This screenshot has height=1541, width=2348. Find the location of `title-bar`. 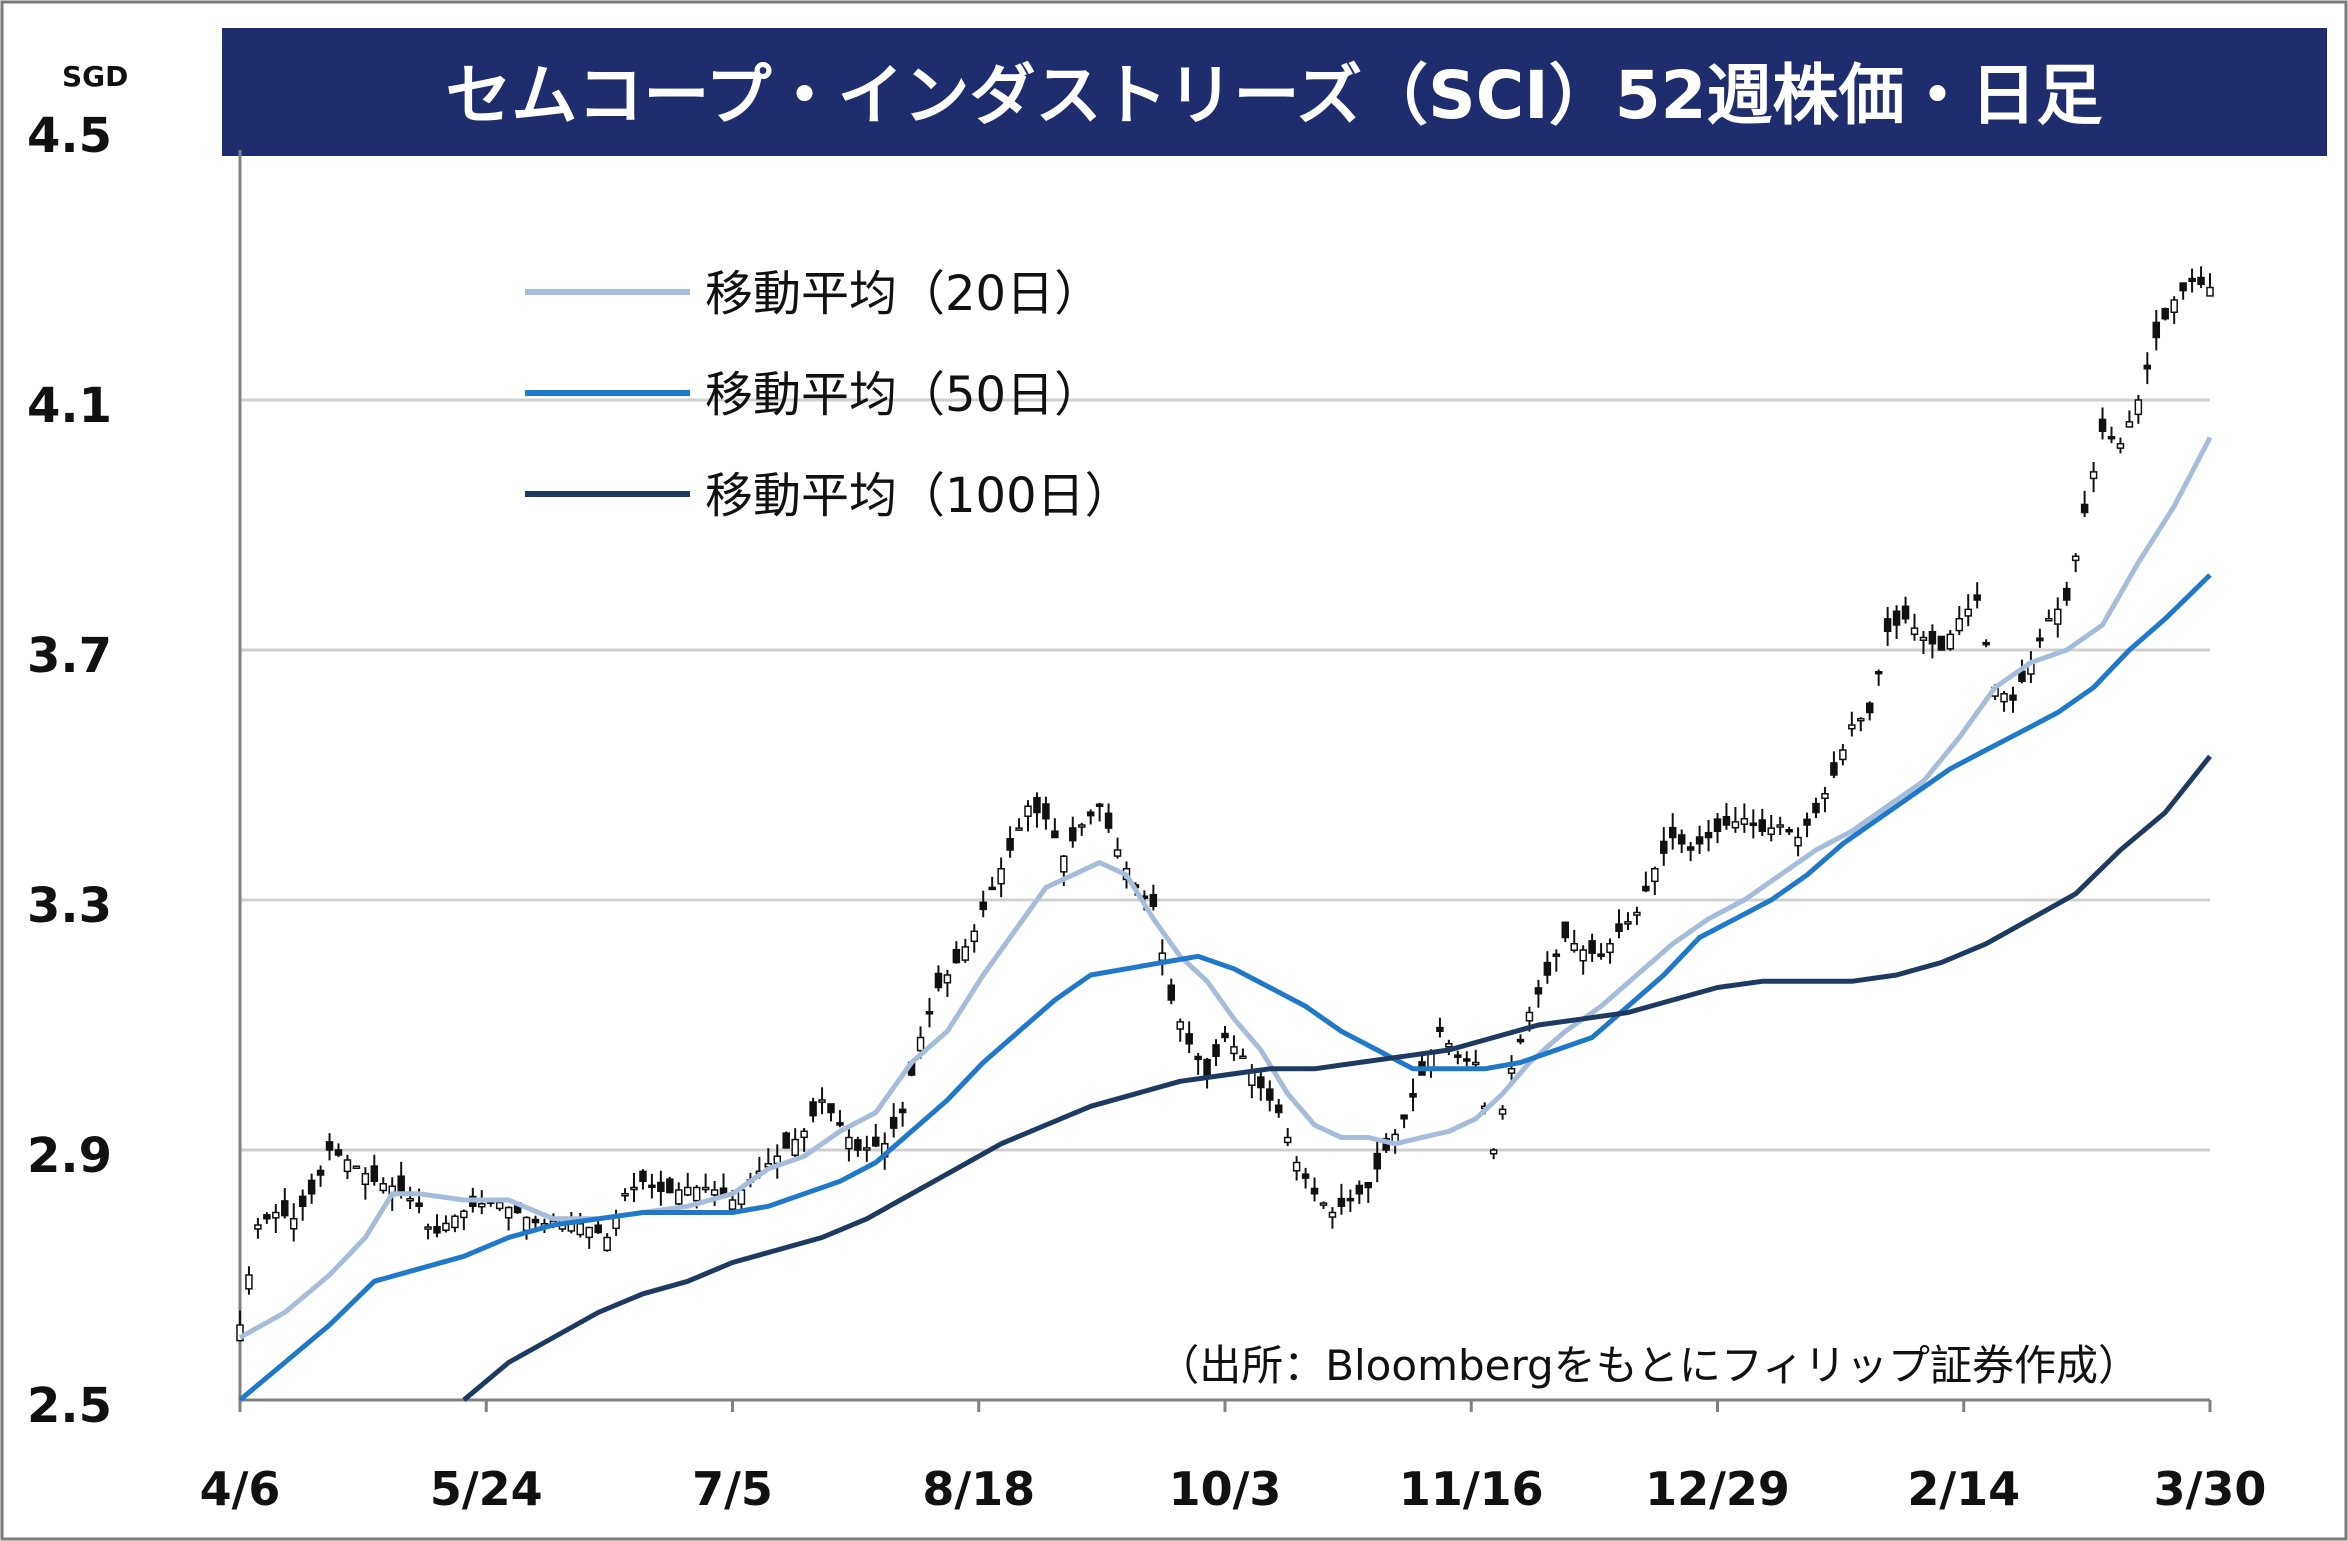

title-bar is located at coordinates (1274, 92).